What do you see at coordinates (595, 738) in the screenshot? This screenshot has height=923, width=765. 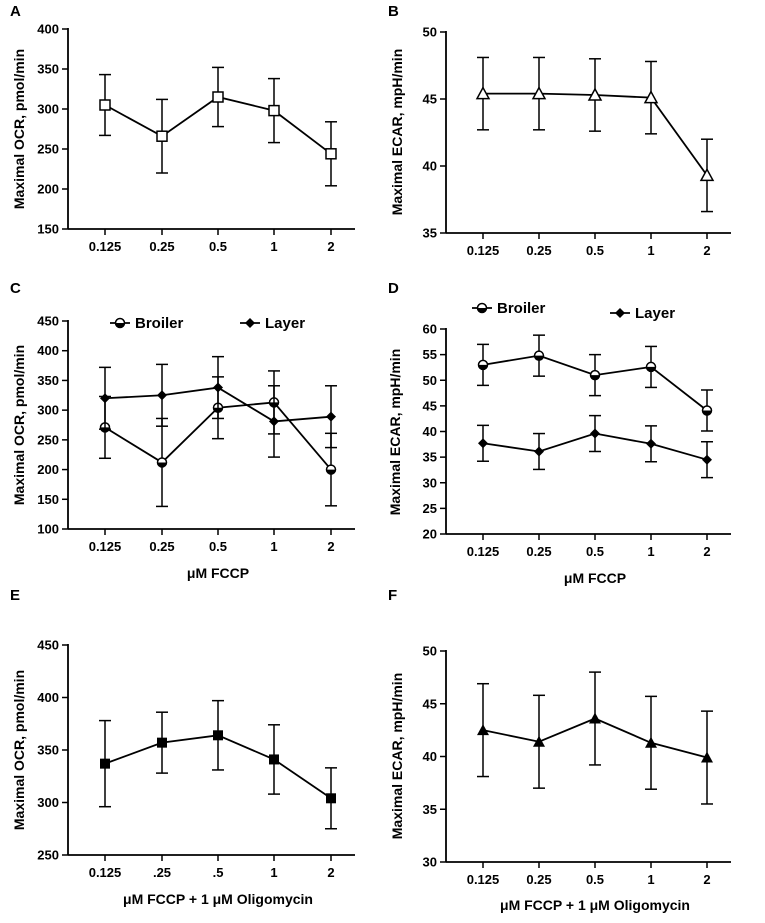 I see `series-main-f` at bounding box center [595, 738].